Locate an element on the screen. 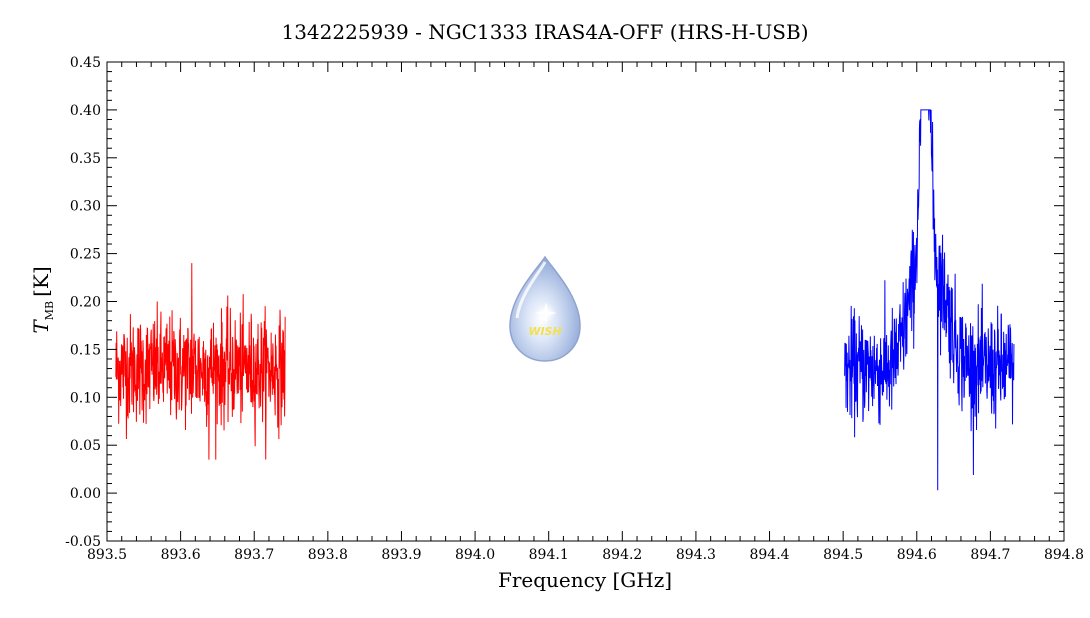  y-tick-label: 0.30 is located at coordinates (85, 207).